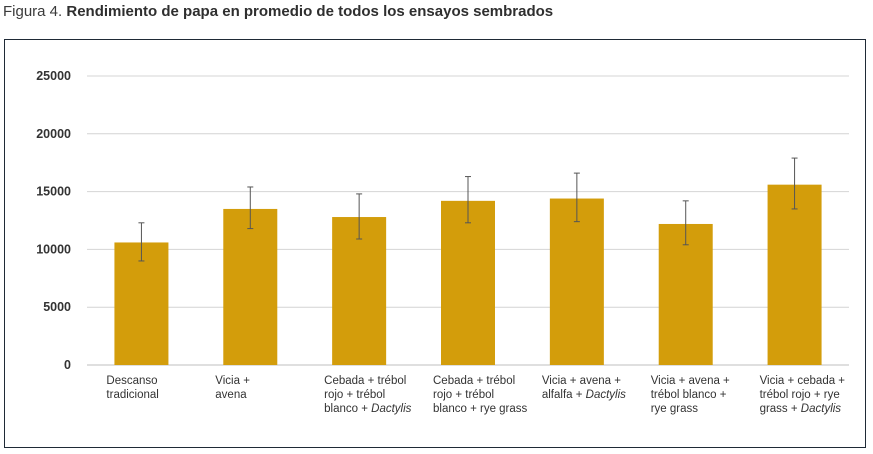 This screenshot has height=454, width=873. I want to click on x-tick-label-line: trébol rojo + rye, so click(802, 395).